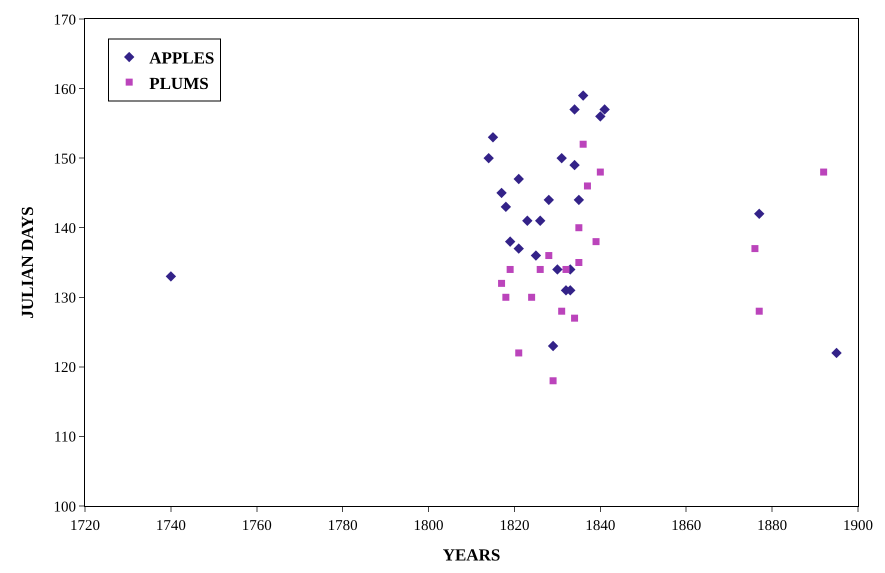 This screenshot has height=573, width=885. What do you see at coordinates (471, 554) in the screenshot?
I see `x-axis-title: YEARS` at bounding box center [471, 554].